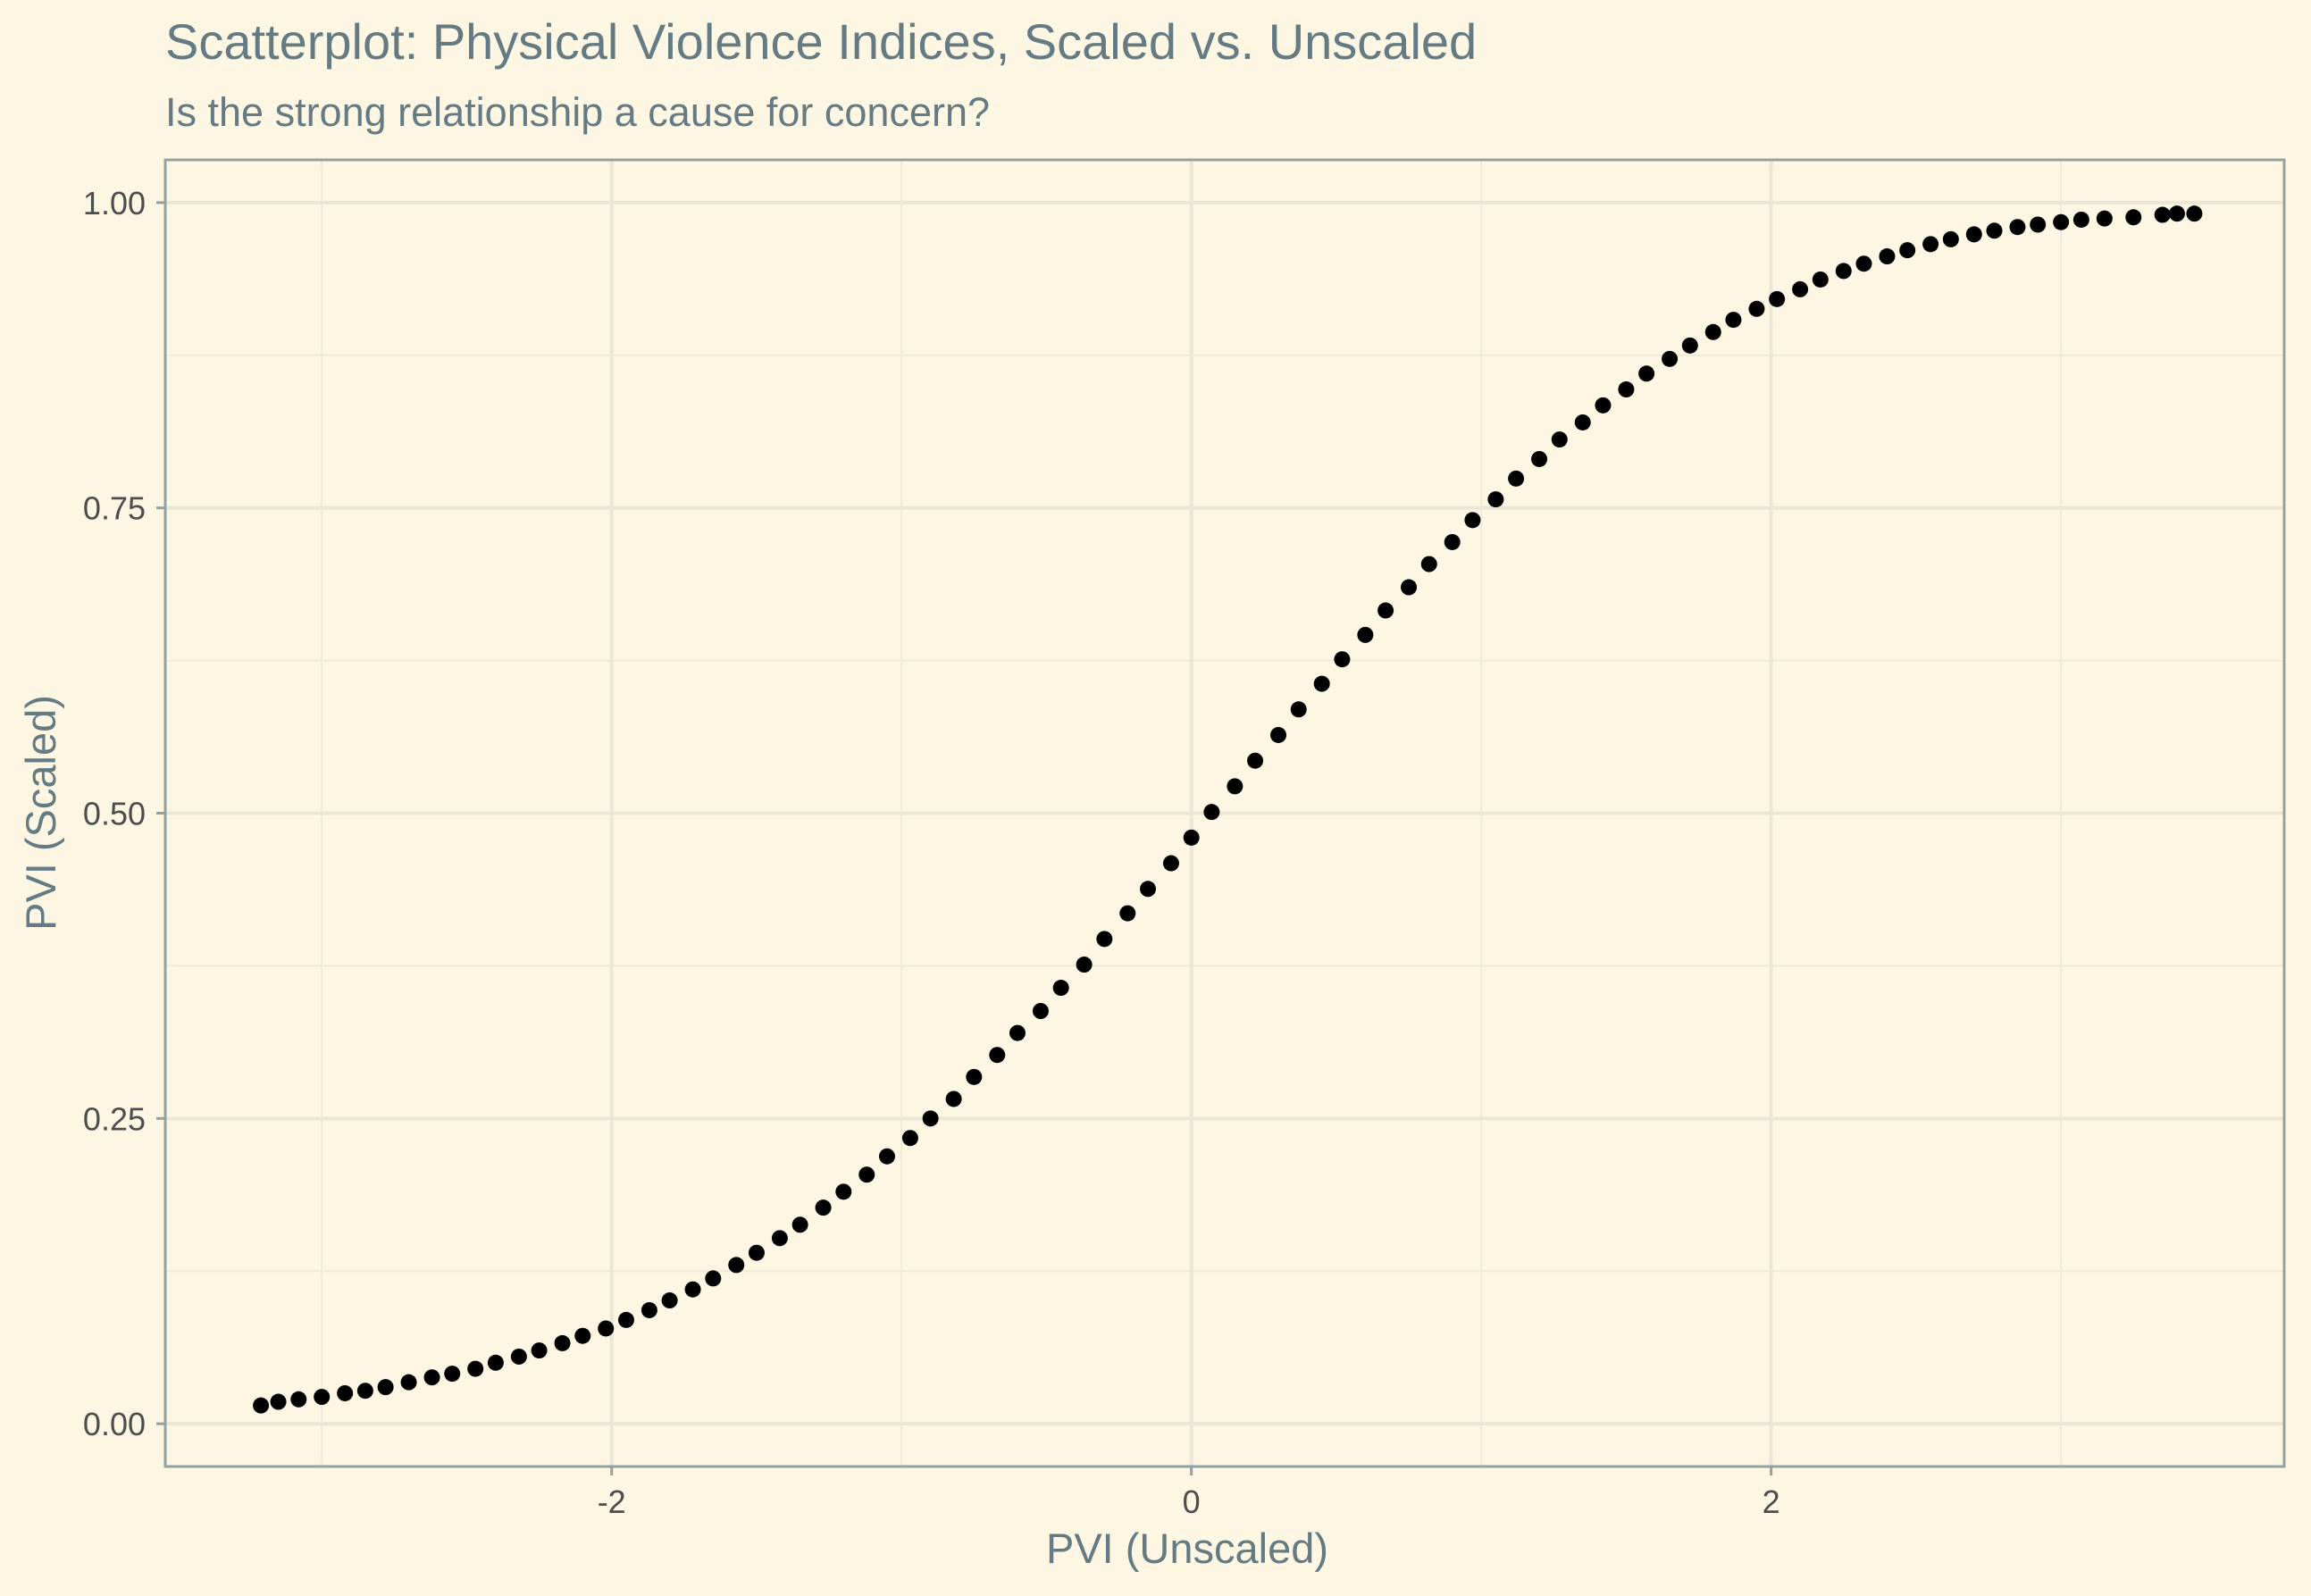  I want to click on y-axis-title: PVI (Scaled), so click(40, 813).